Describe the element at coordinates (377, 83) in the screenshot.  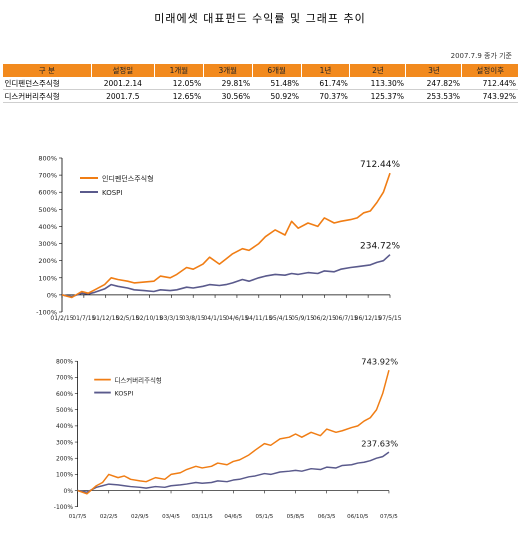
I see `return-cell: 113.30%` at that location.